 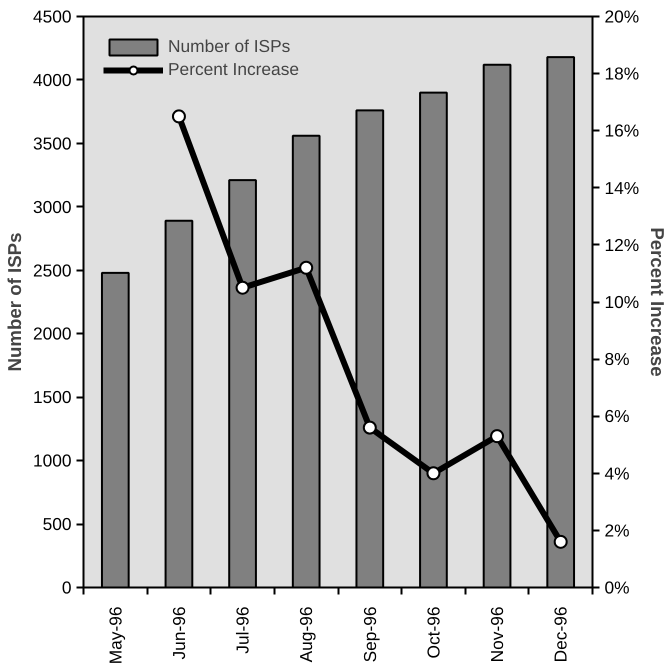 I want to click on y-tick-label: 3500, so click(x=52, y=143).